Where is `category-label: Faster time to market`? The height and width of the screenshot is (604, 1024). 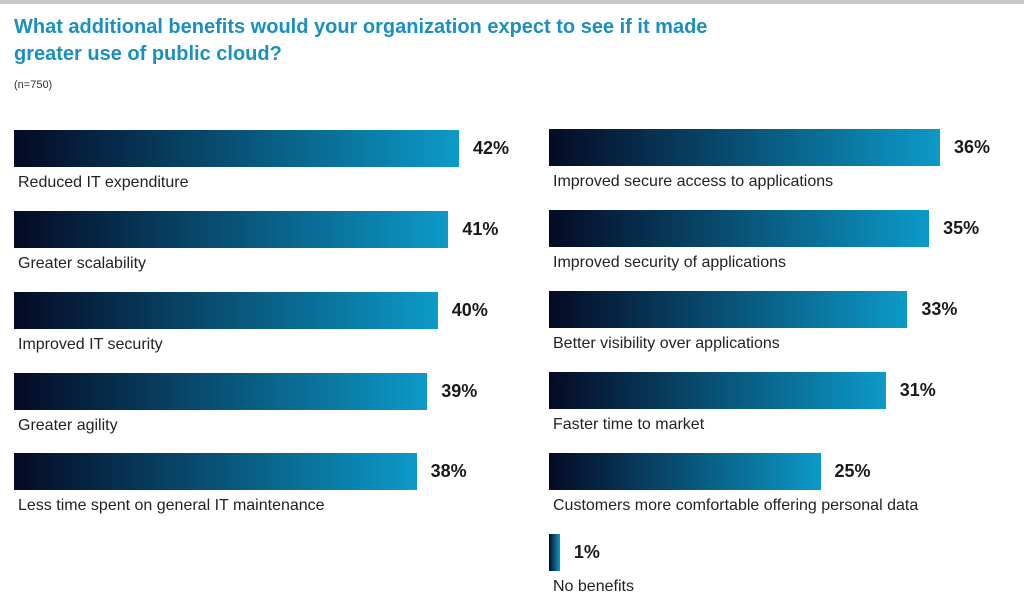 category-label: Faster time to market is located at coordinates (629, 424).